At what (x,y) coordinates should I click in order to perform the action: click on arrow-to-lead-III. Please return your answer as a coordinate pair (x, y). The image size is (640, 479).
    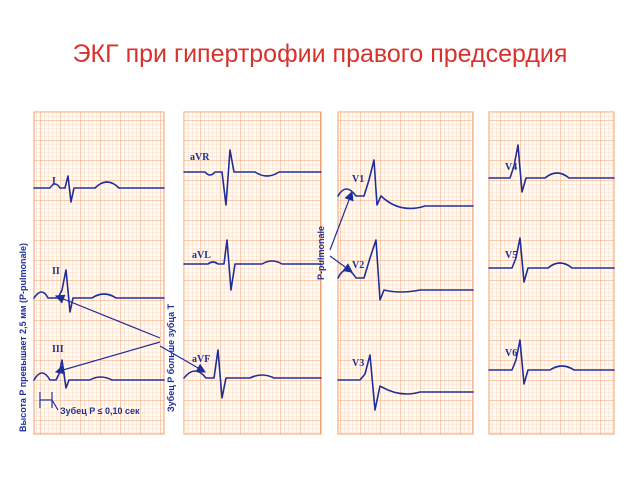
    Looking at the image, I should click on (107, 358).